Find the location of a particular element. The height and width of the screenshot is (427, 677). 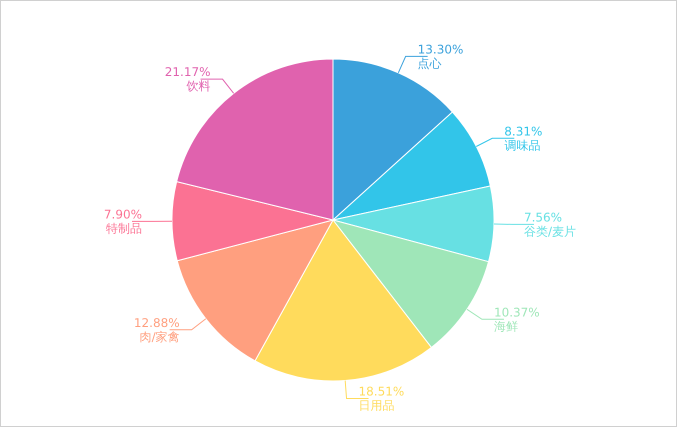

slice-label: 日用品 is located at coordinates (376, 405).